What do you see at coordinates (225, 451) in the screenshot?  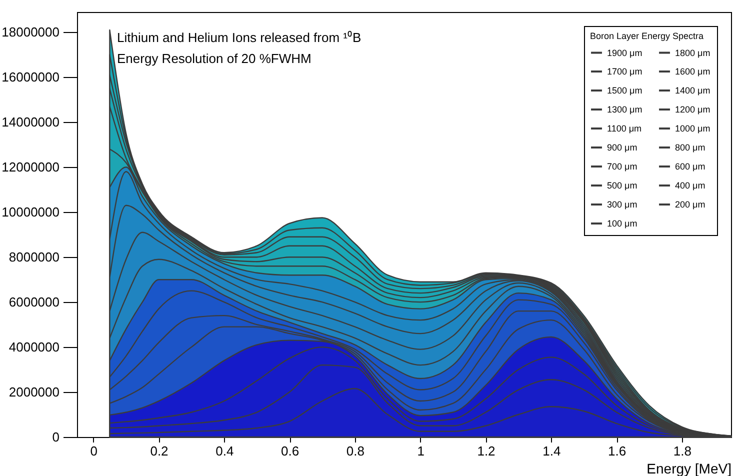 I see `x-tick-label: 0.4` at bounding box center [225, 451].